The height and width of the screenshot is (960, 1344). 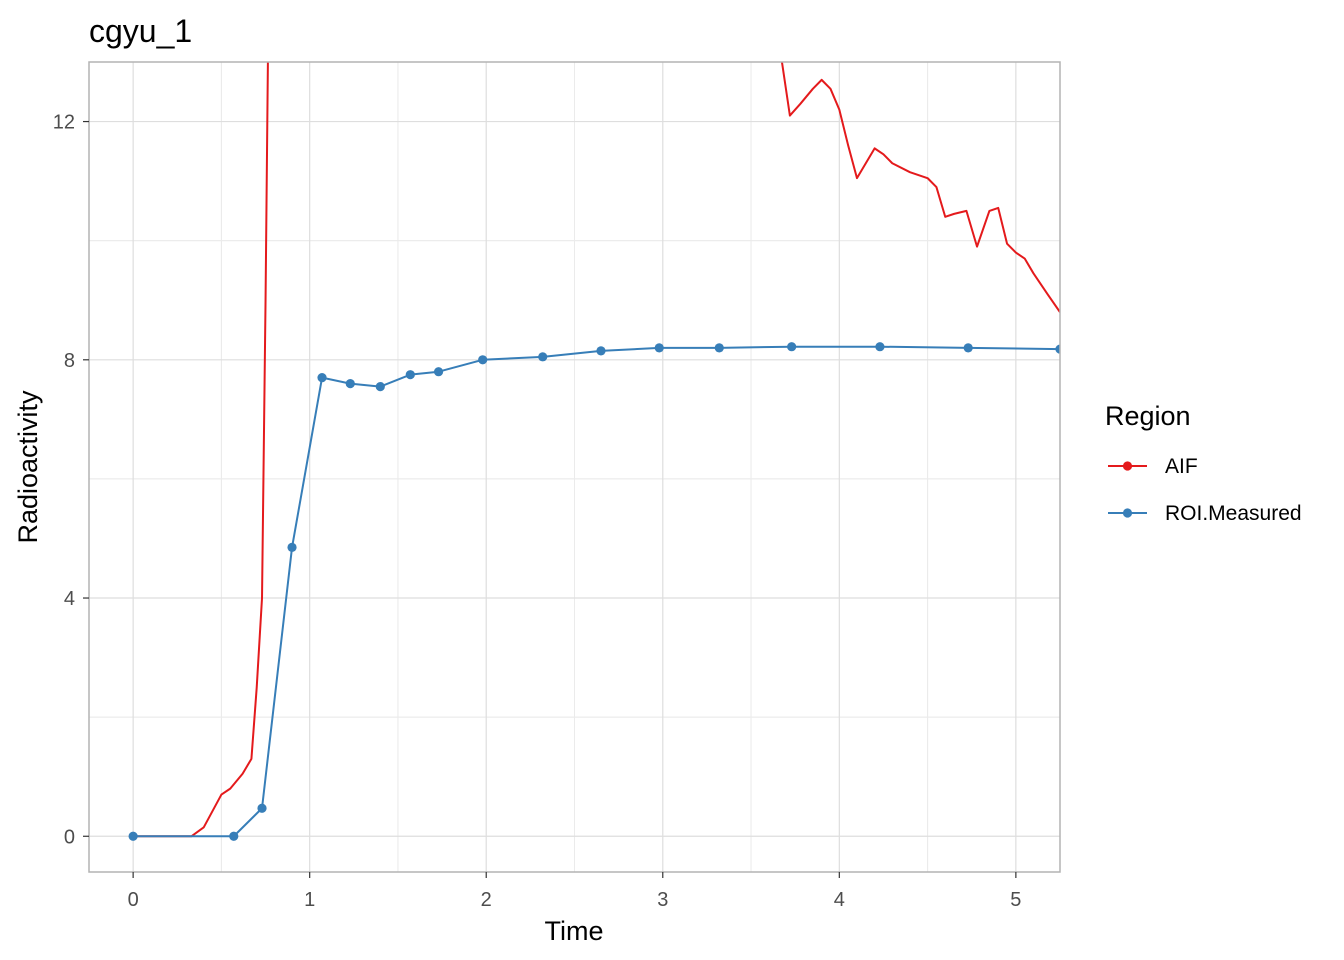 I want to click on x-tick-label: 5, so click(x=1015, y=900).